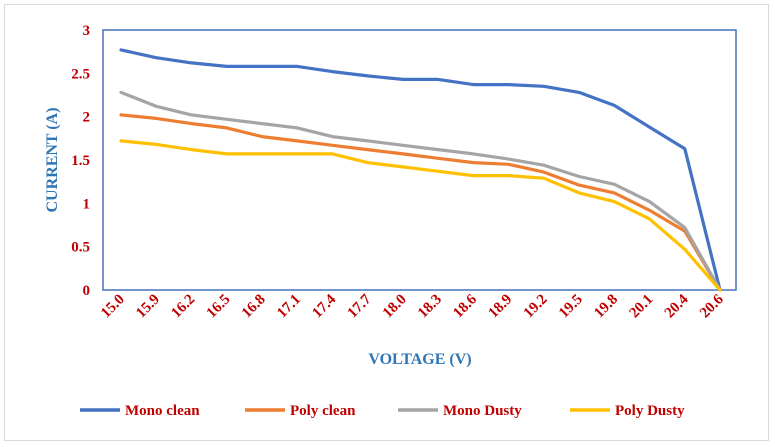 This screenshot has height=447, width=775. What do you see at coordinates (571, 307) in the screenshot?
I see `x-tick-label: 19.5` at bounding box center [571, 307].